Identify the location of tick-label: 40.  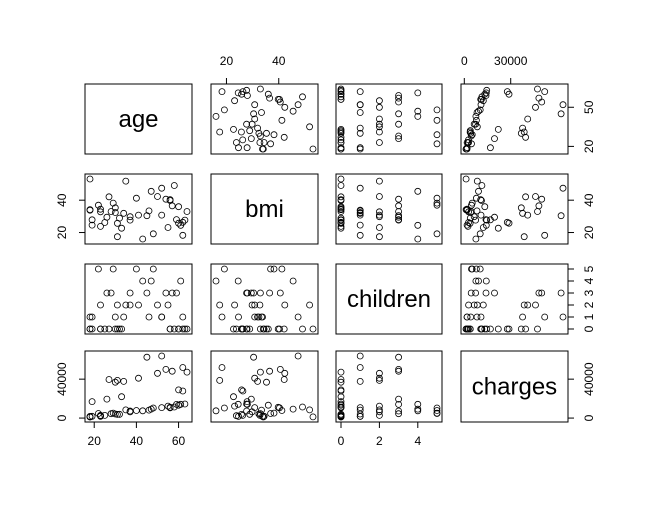
(137, 441).